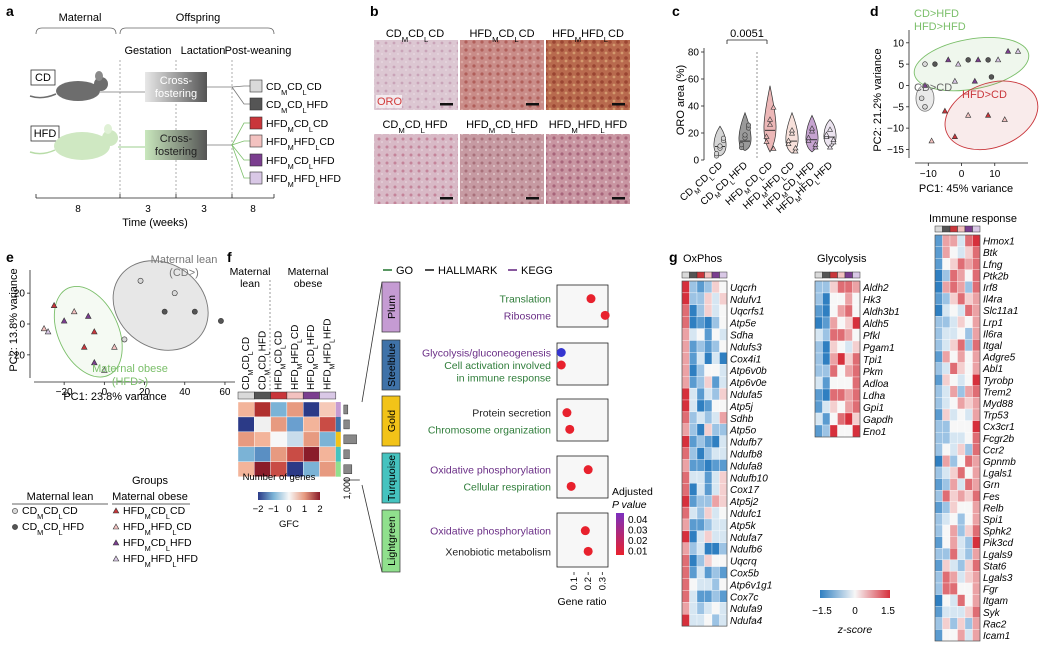  I want to click on scale-bar, so click(532, 198).